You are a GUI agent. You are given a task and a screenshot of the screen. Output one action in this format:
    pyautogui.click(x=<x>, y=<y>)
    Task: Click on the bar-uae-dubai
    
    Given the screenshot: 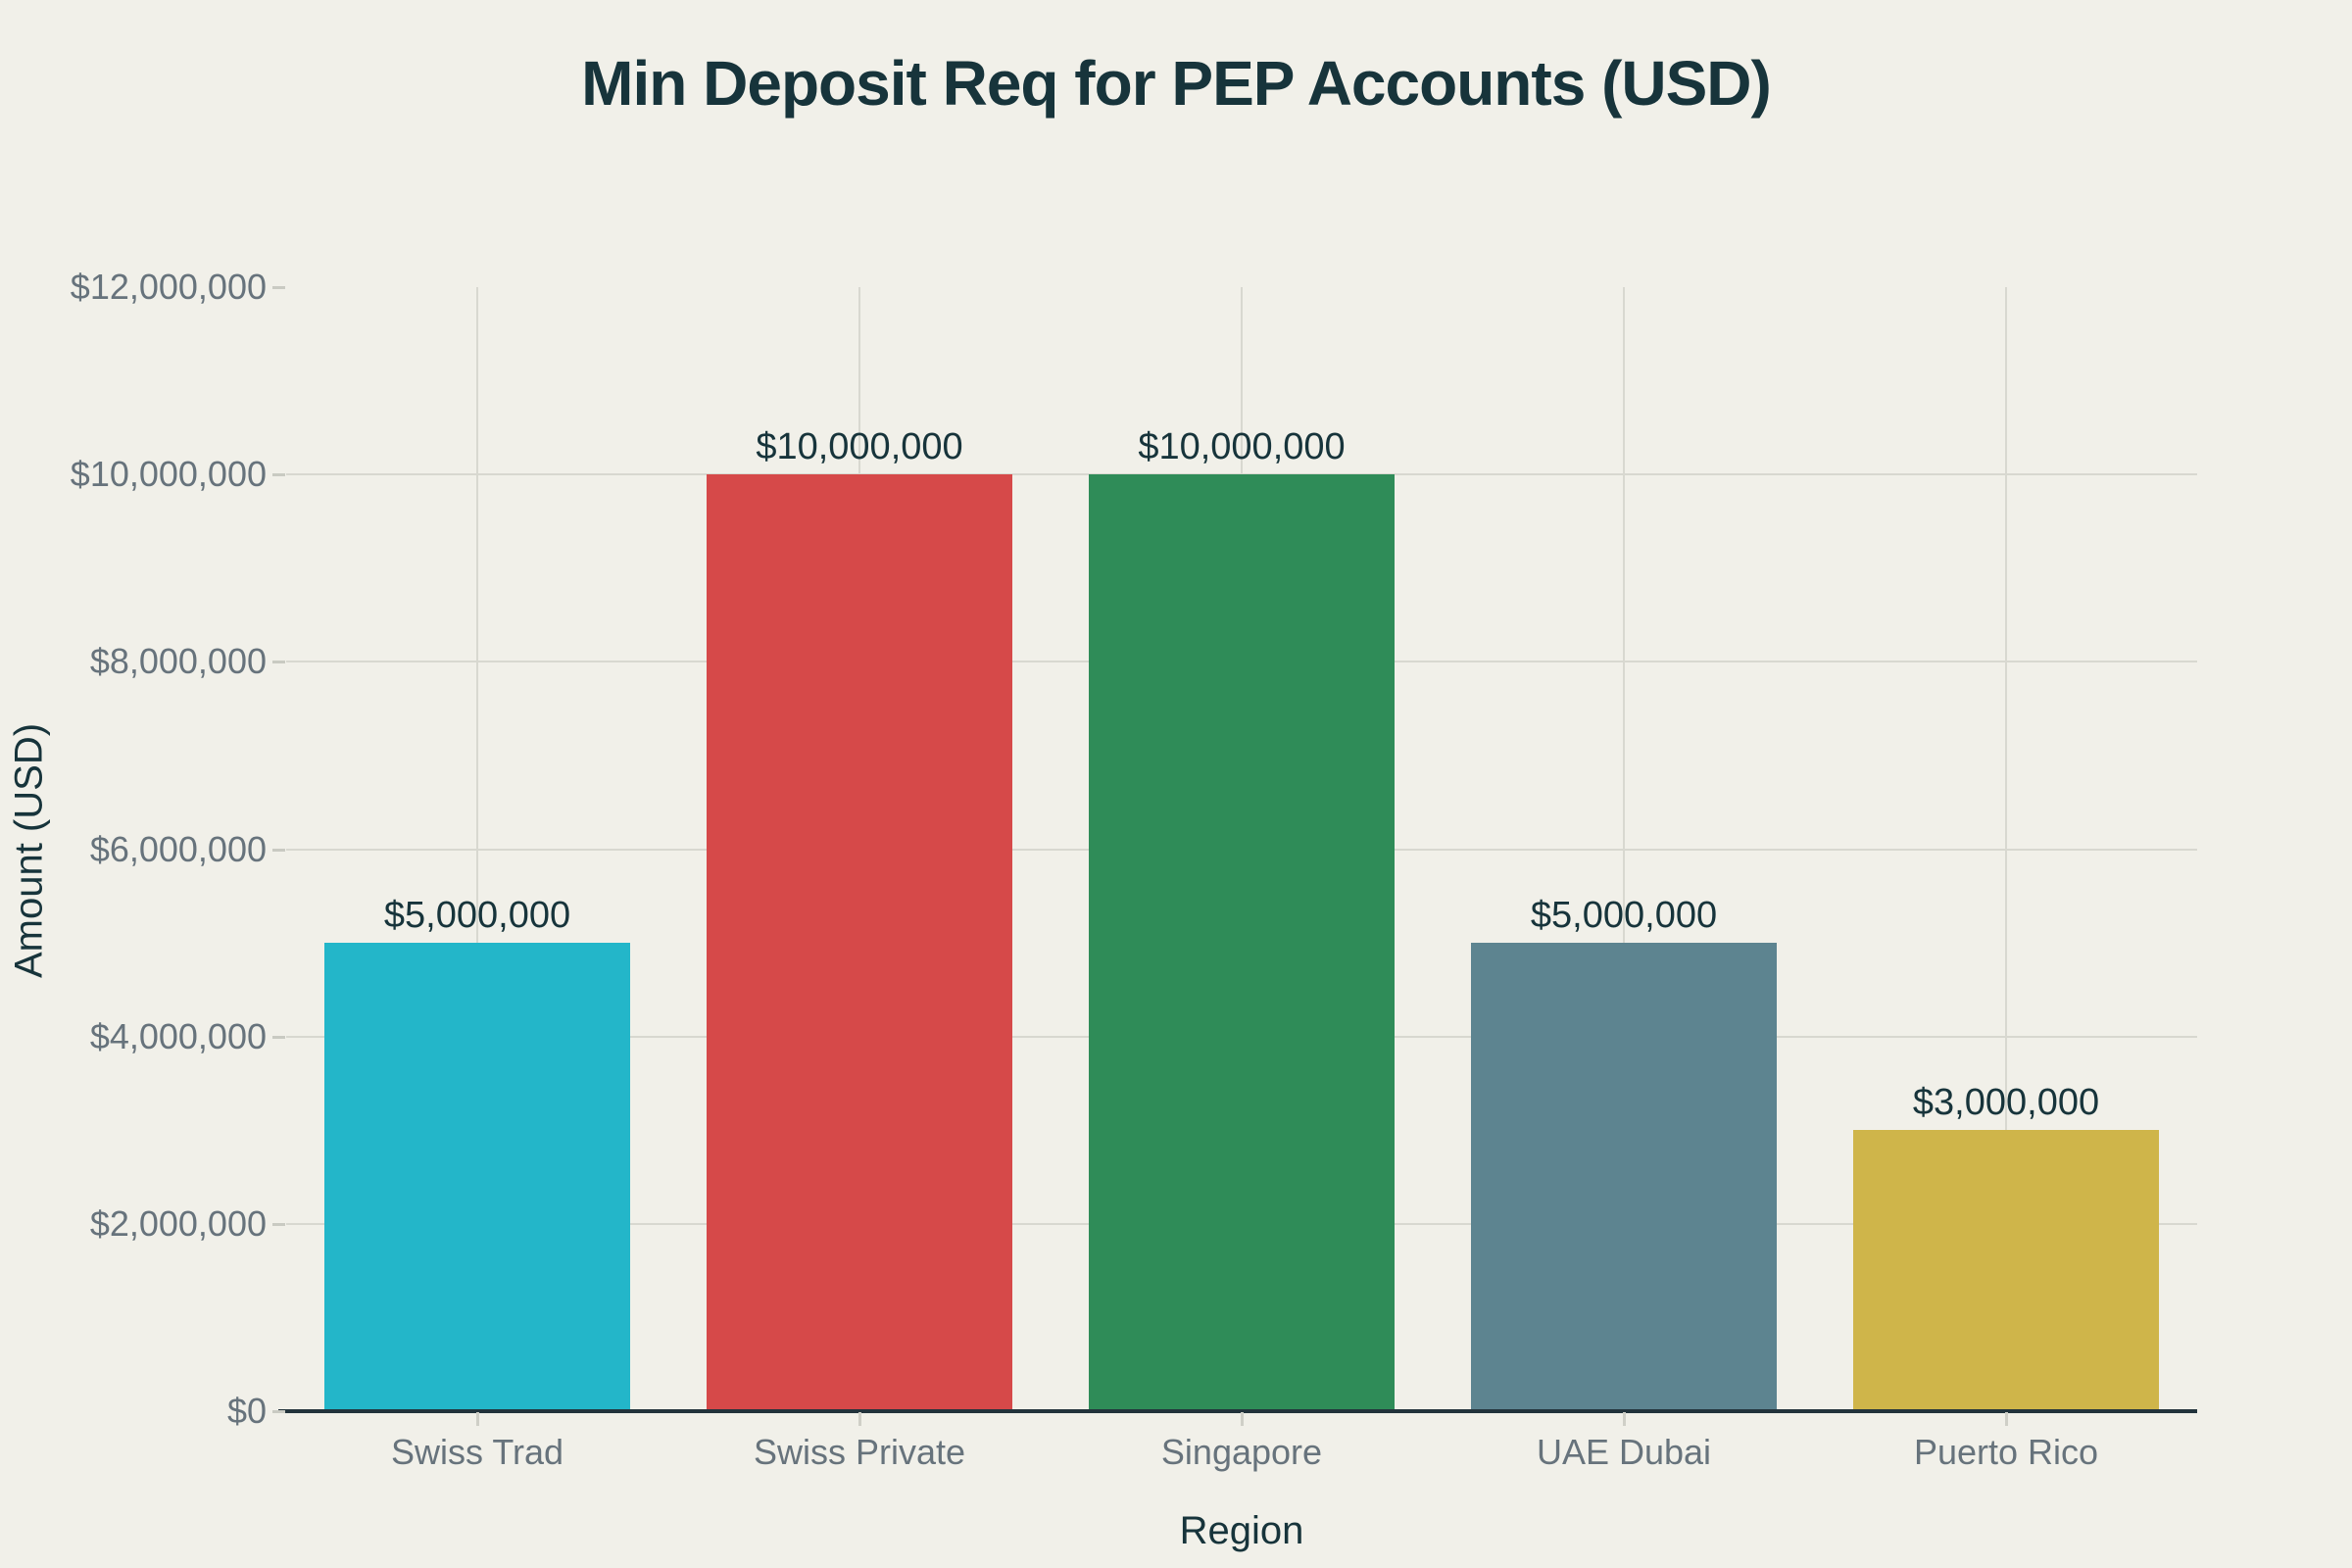 What is the action you would take?
    pyautogui.click(x=1624, y=1177)
    